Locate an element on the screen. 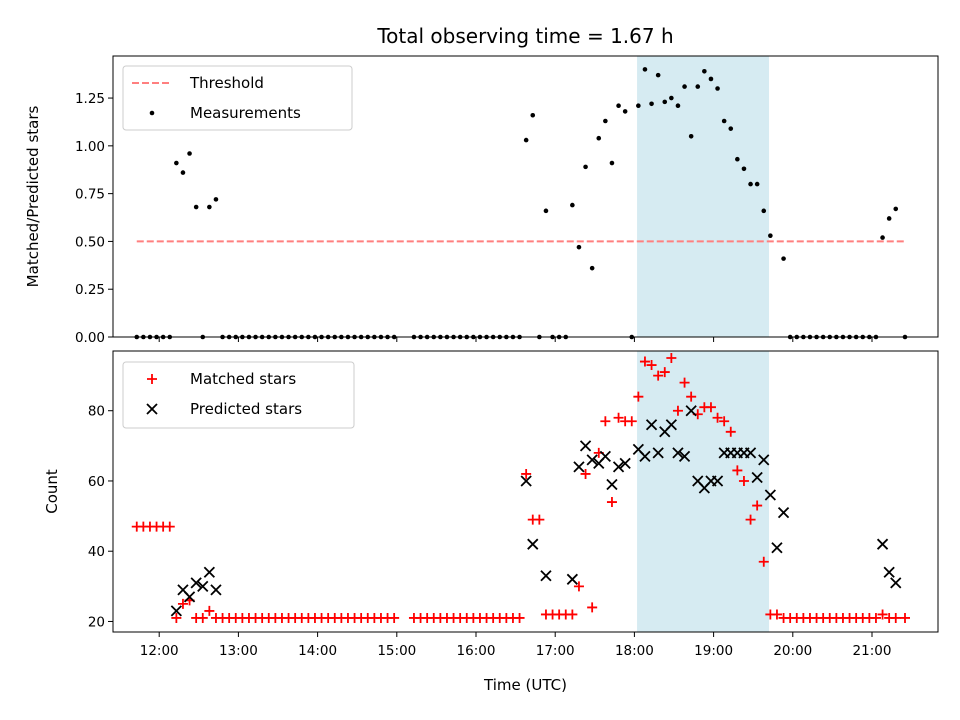 Image resolution: width=960 pixels, height=720 pixels. x-tick-label: 12:00 is located at coordinates (159, 651).